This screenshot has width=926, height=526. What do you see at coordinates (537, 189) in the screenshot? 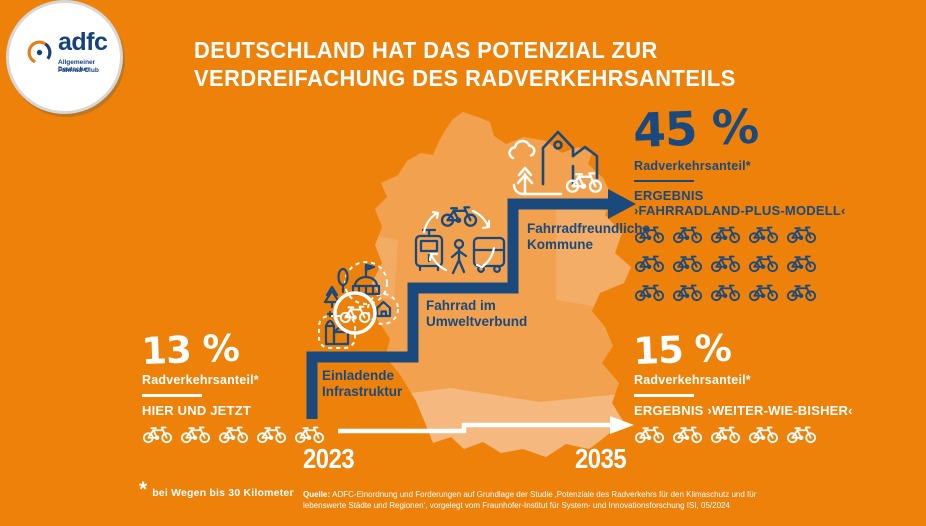
I see `road-icon` at bounding box center [537, 189].